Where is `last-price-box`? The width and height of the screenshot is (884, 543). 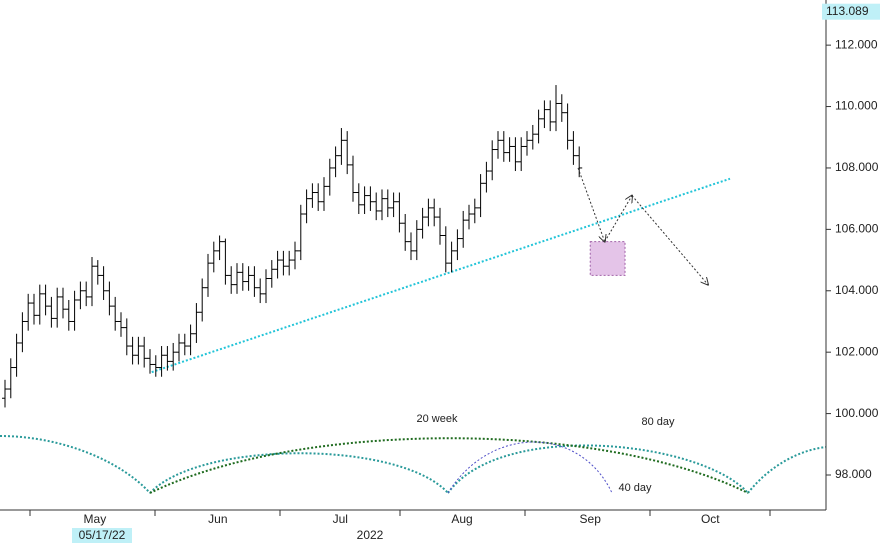
last-price-box is located at coordinates (851, 11).